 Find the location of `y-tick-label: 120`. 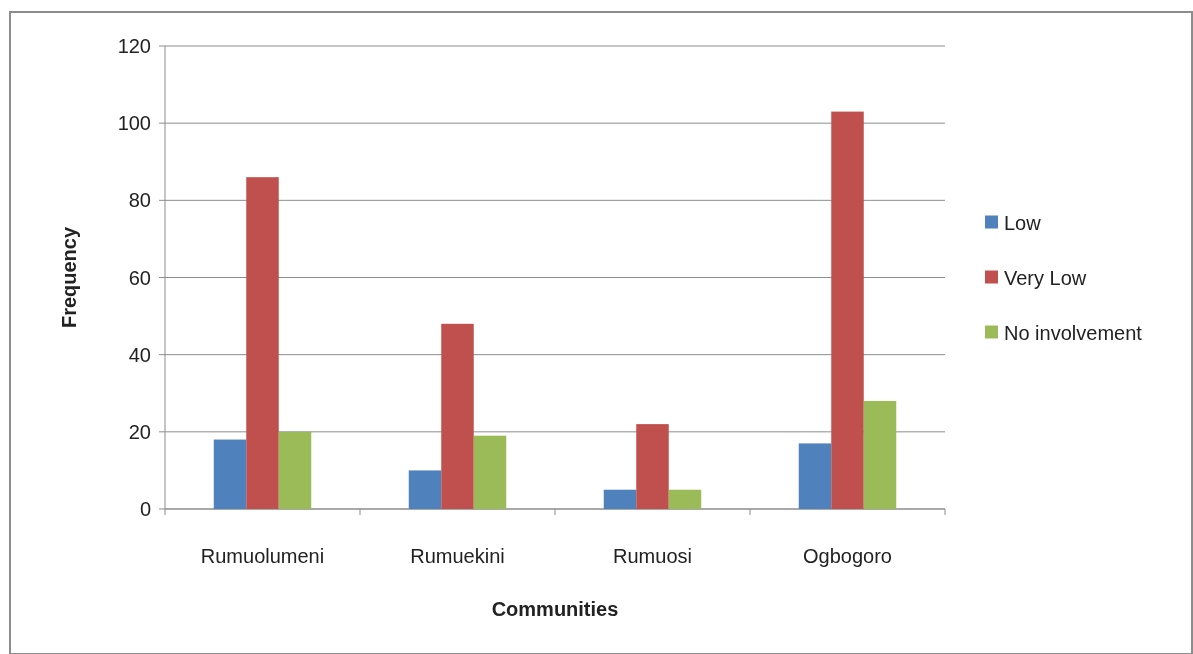

y-tick-label: 120 is located at coordinates (134, 46).